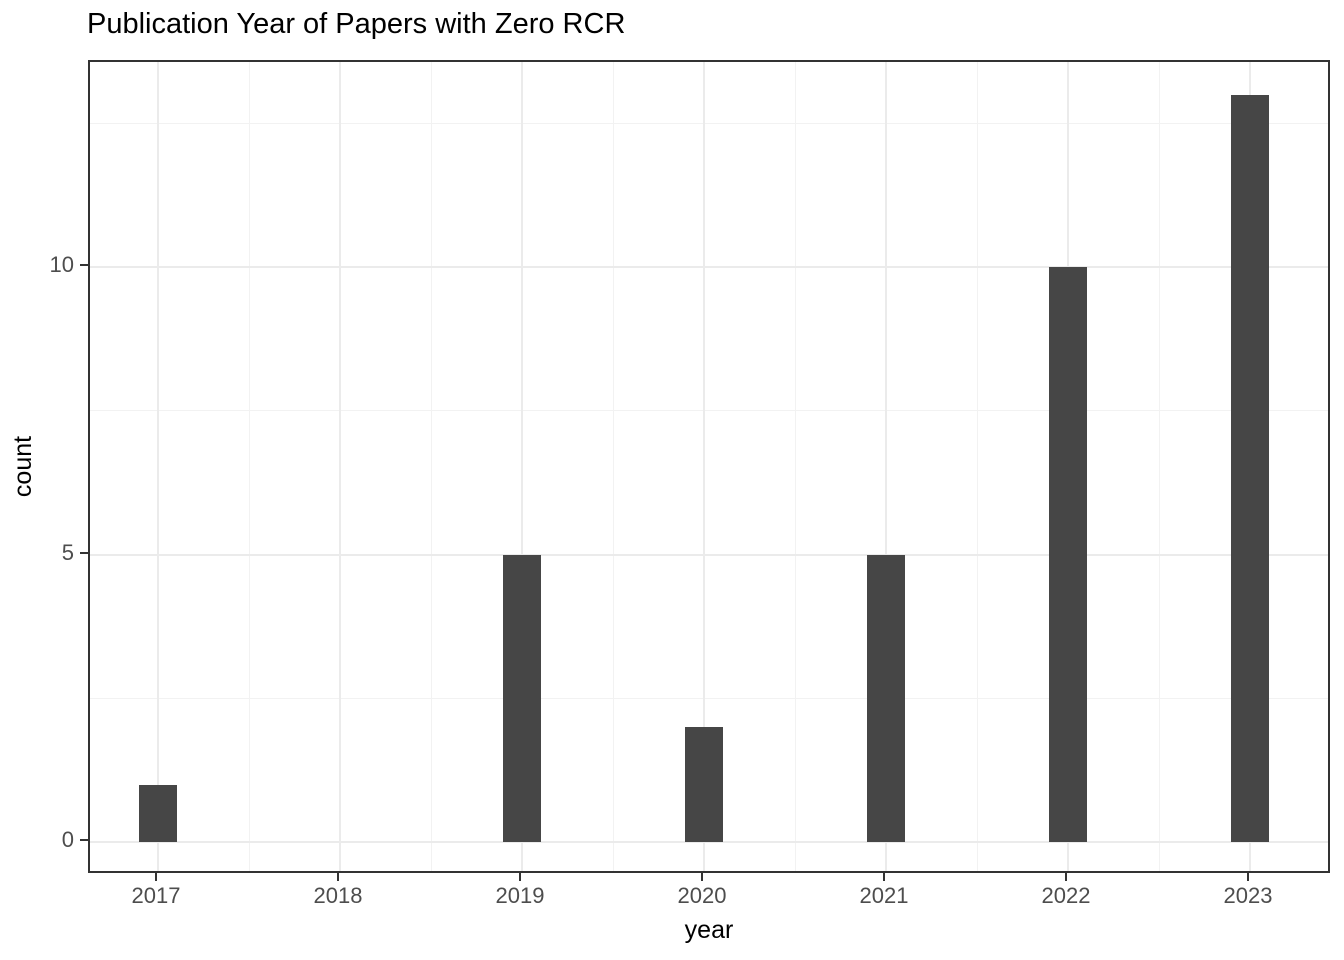  What do you see at coordinates (338, 895) in the screenshot?
I see `x-tick-label-2018: 2018` at bounding box center [338, 895].